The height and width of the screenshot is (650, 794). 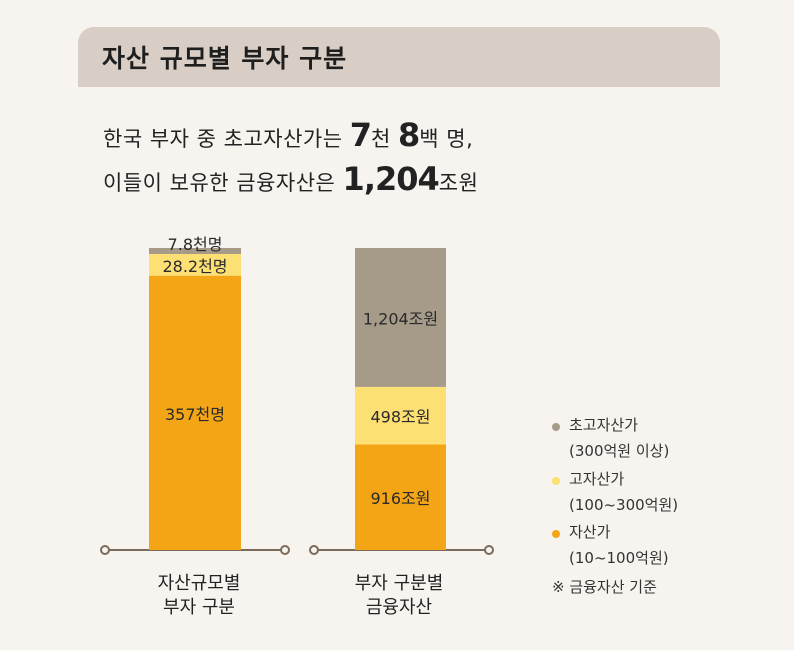 What do you see at coordinates (458, 183) in the screenshot?
I see `headline-text: 조원` at bounding box center [458, 183].